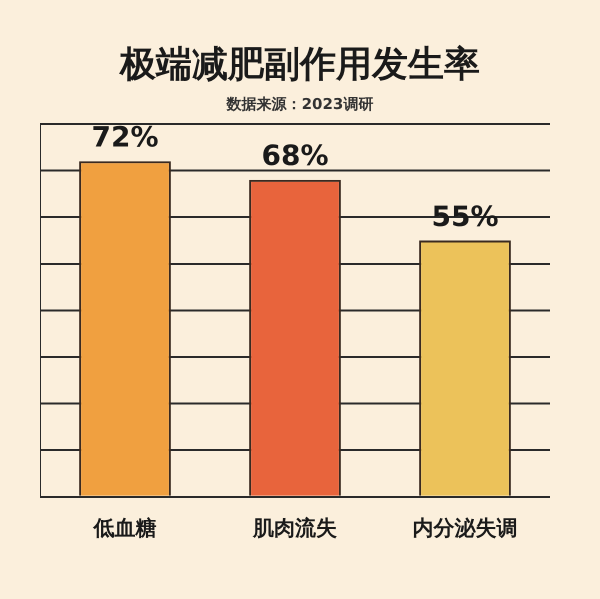 Image resolution: width=600 pixels, height=599 pixels. I want to click on chart-subtitle: 数据来源：2023调研, so click(299, 104).